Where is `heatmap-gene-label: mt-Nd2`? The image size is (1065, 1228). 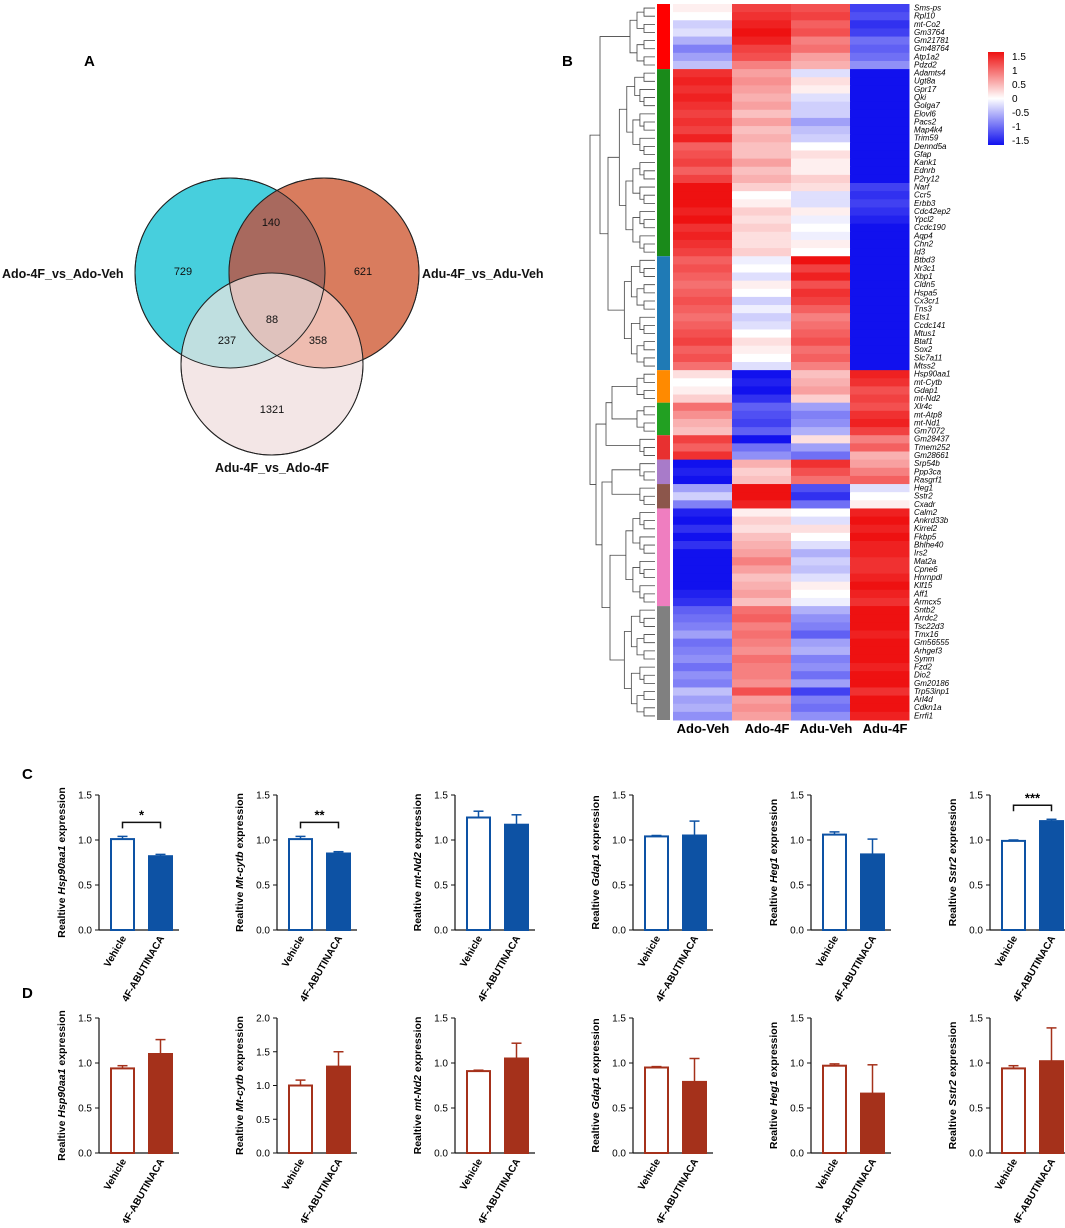 heatmap-gene-label: mt-Nd2 is located at coordinates (927, 398).